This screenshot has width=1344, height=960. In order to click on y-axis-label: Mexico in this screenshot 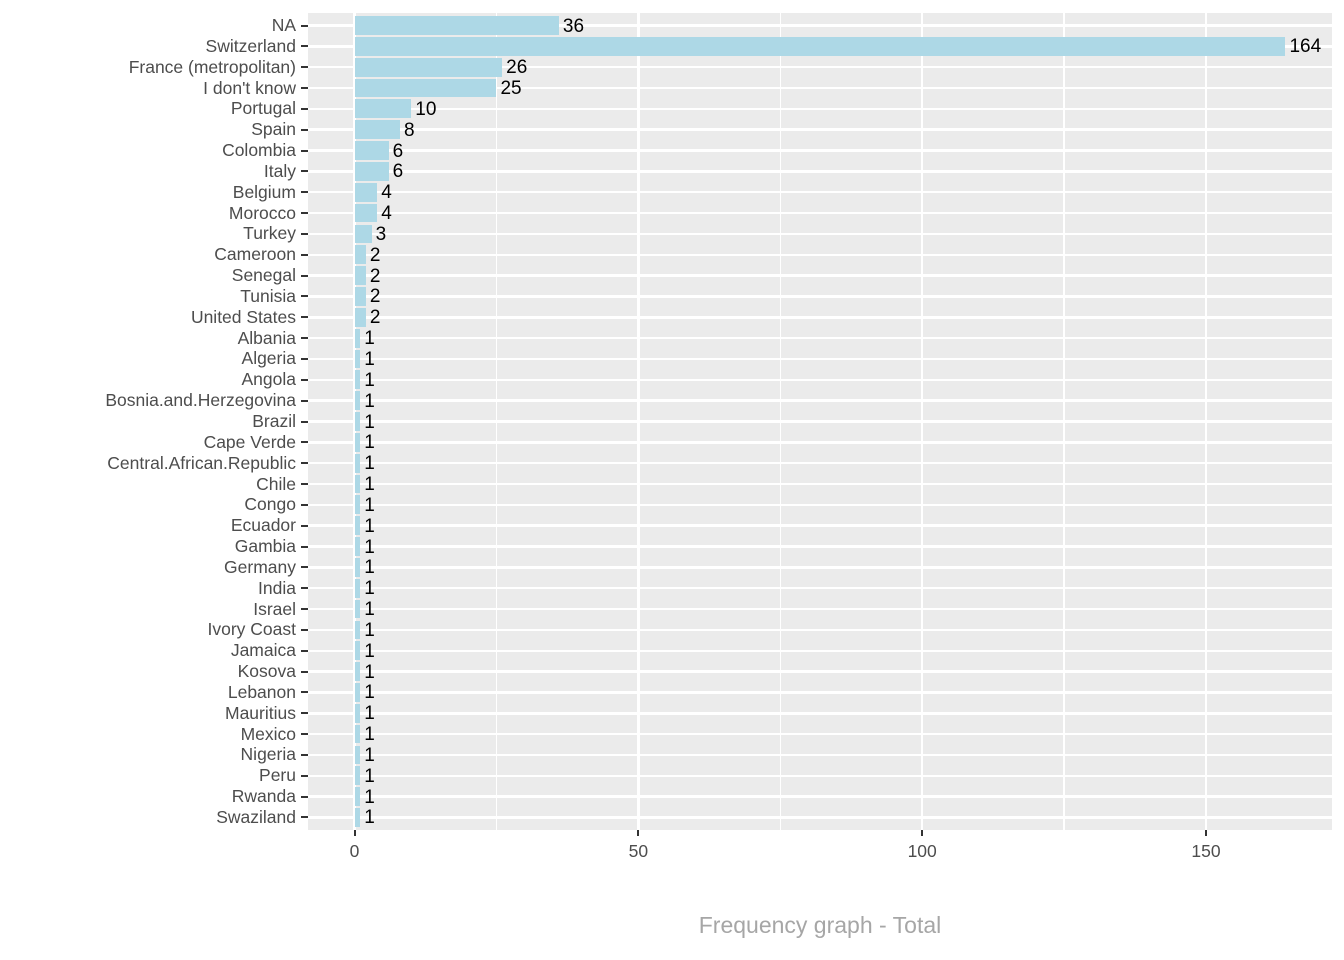, I will do `click(268, 733)`.